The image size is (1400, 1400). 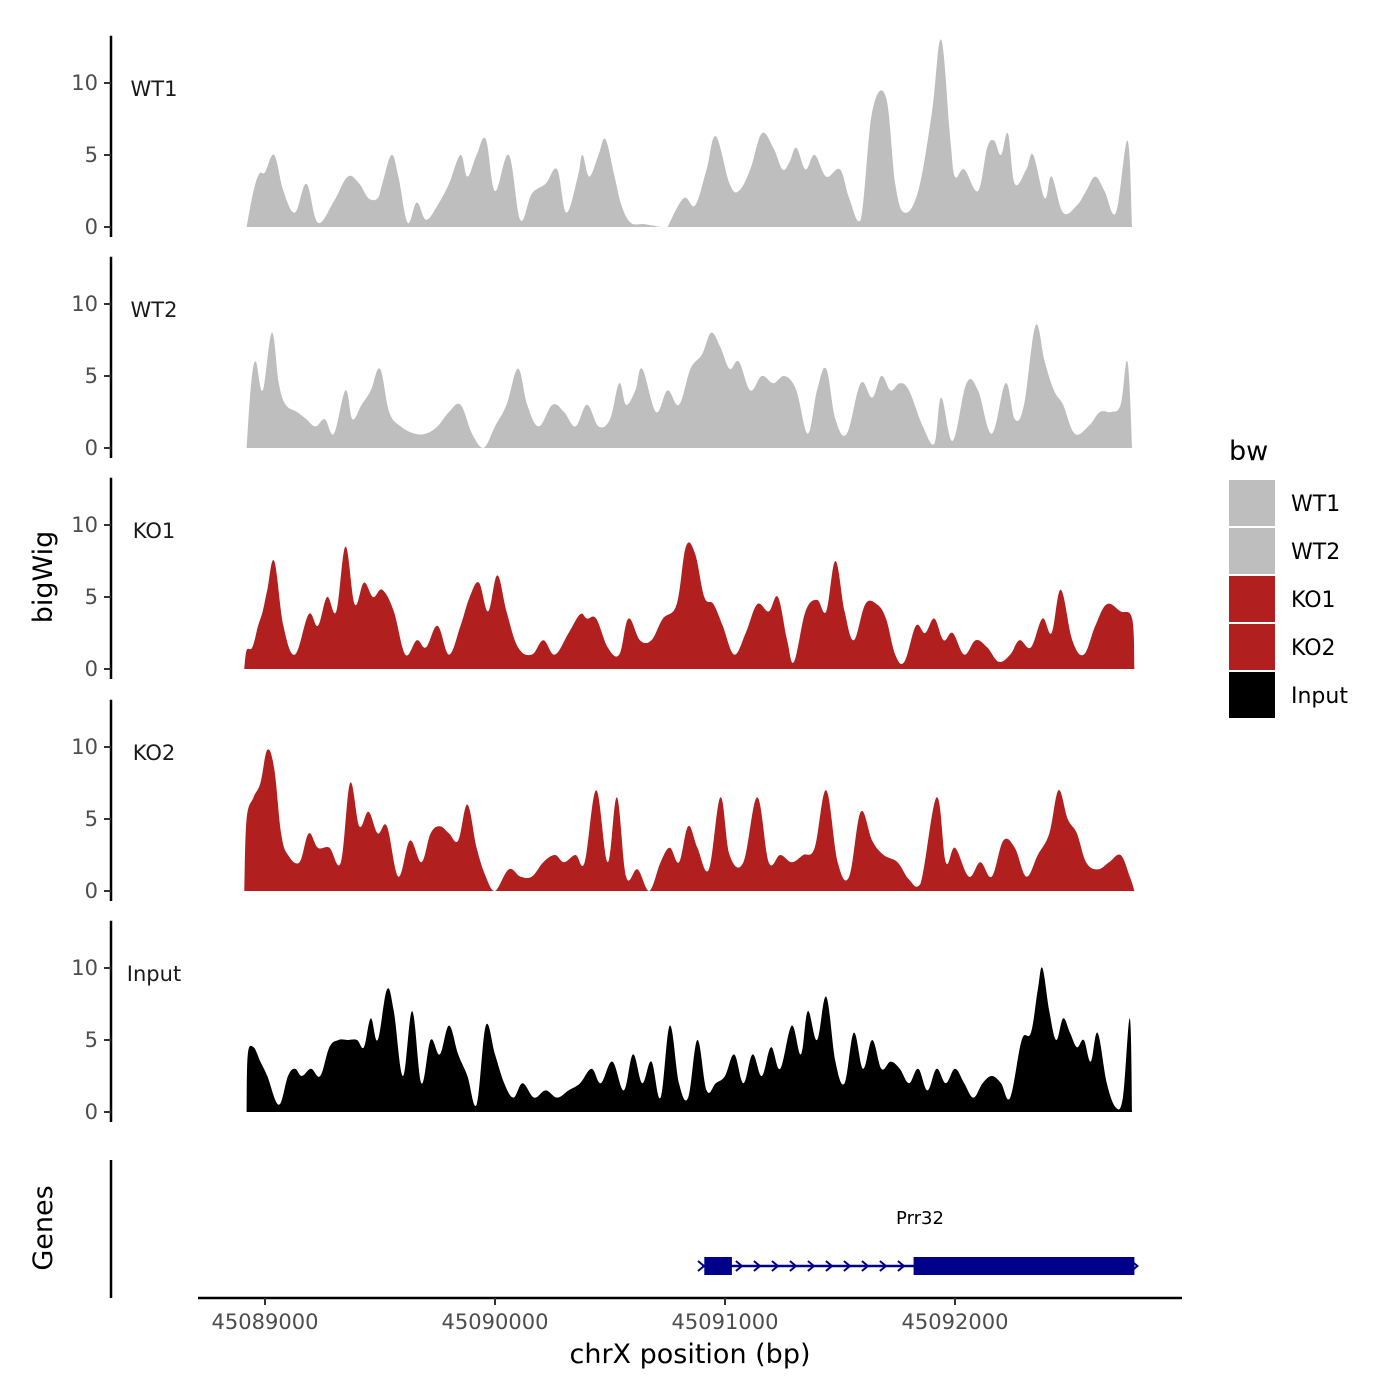 I want to click on legend-label: KO2, so click(x=1313, y=648).